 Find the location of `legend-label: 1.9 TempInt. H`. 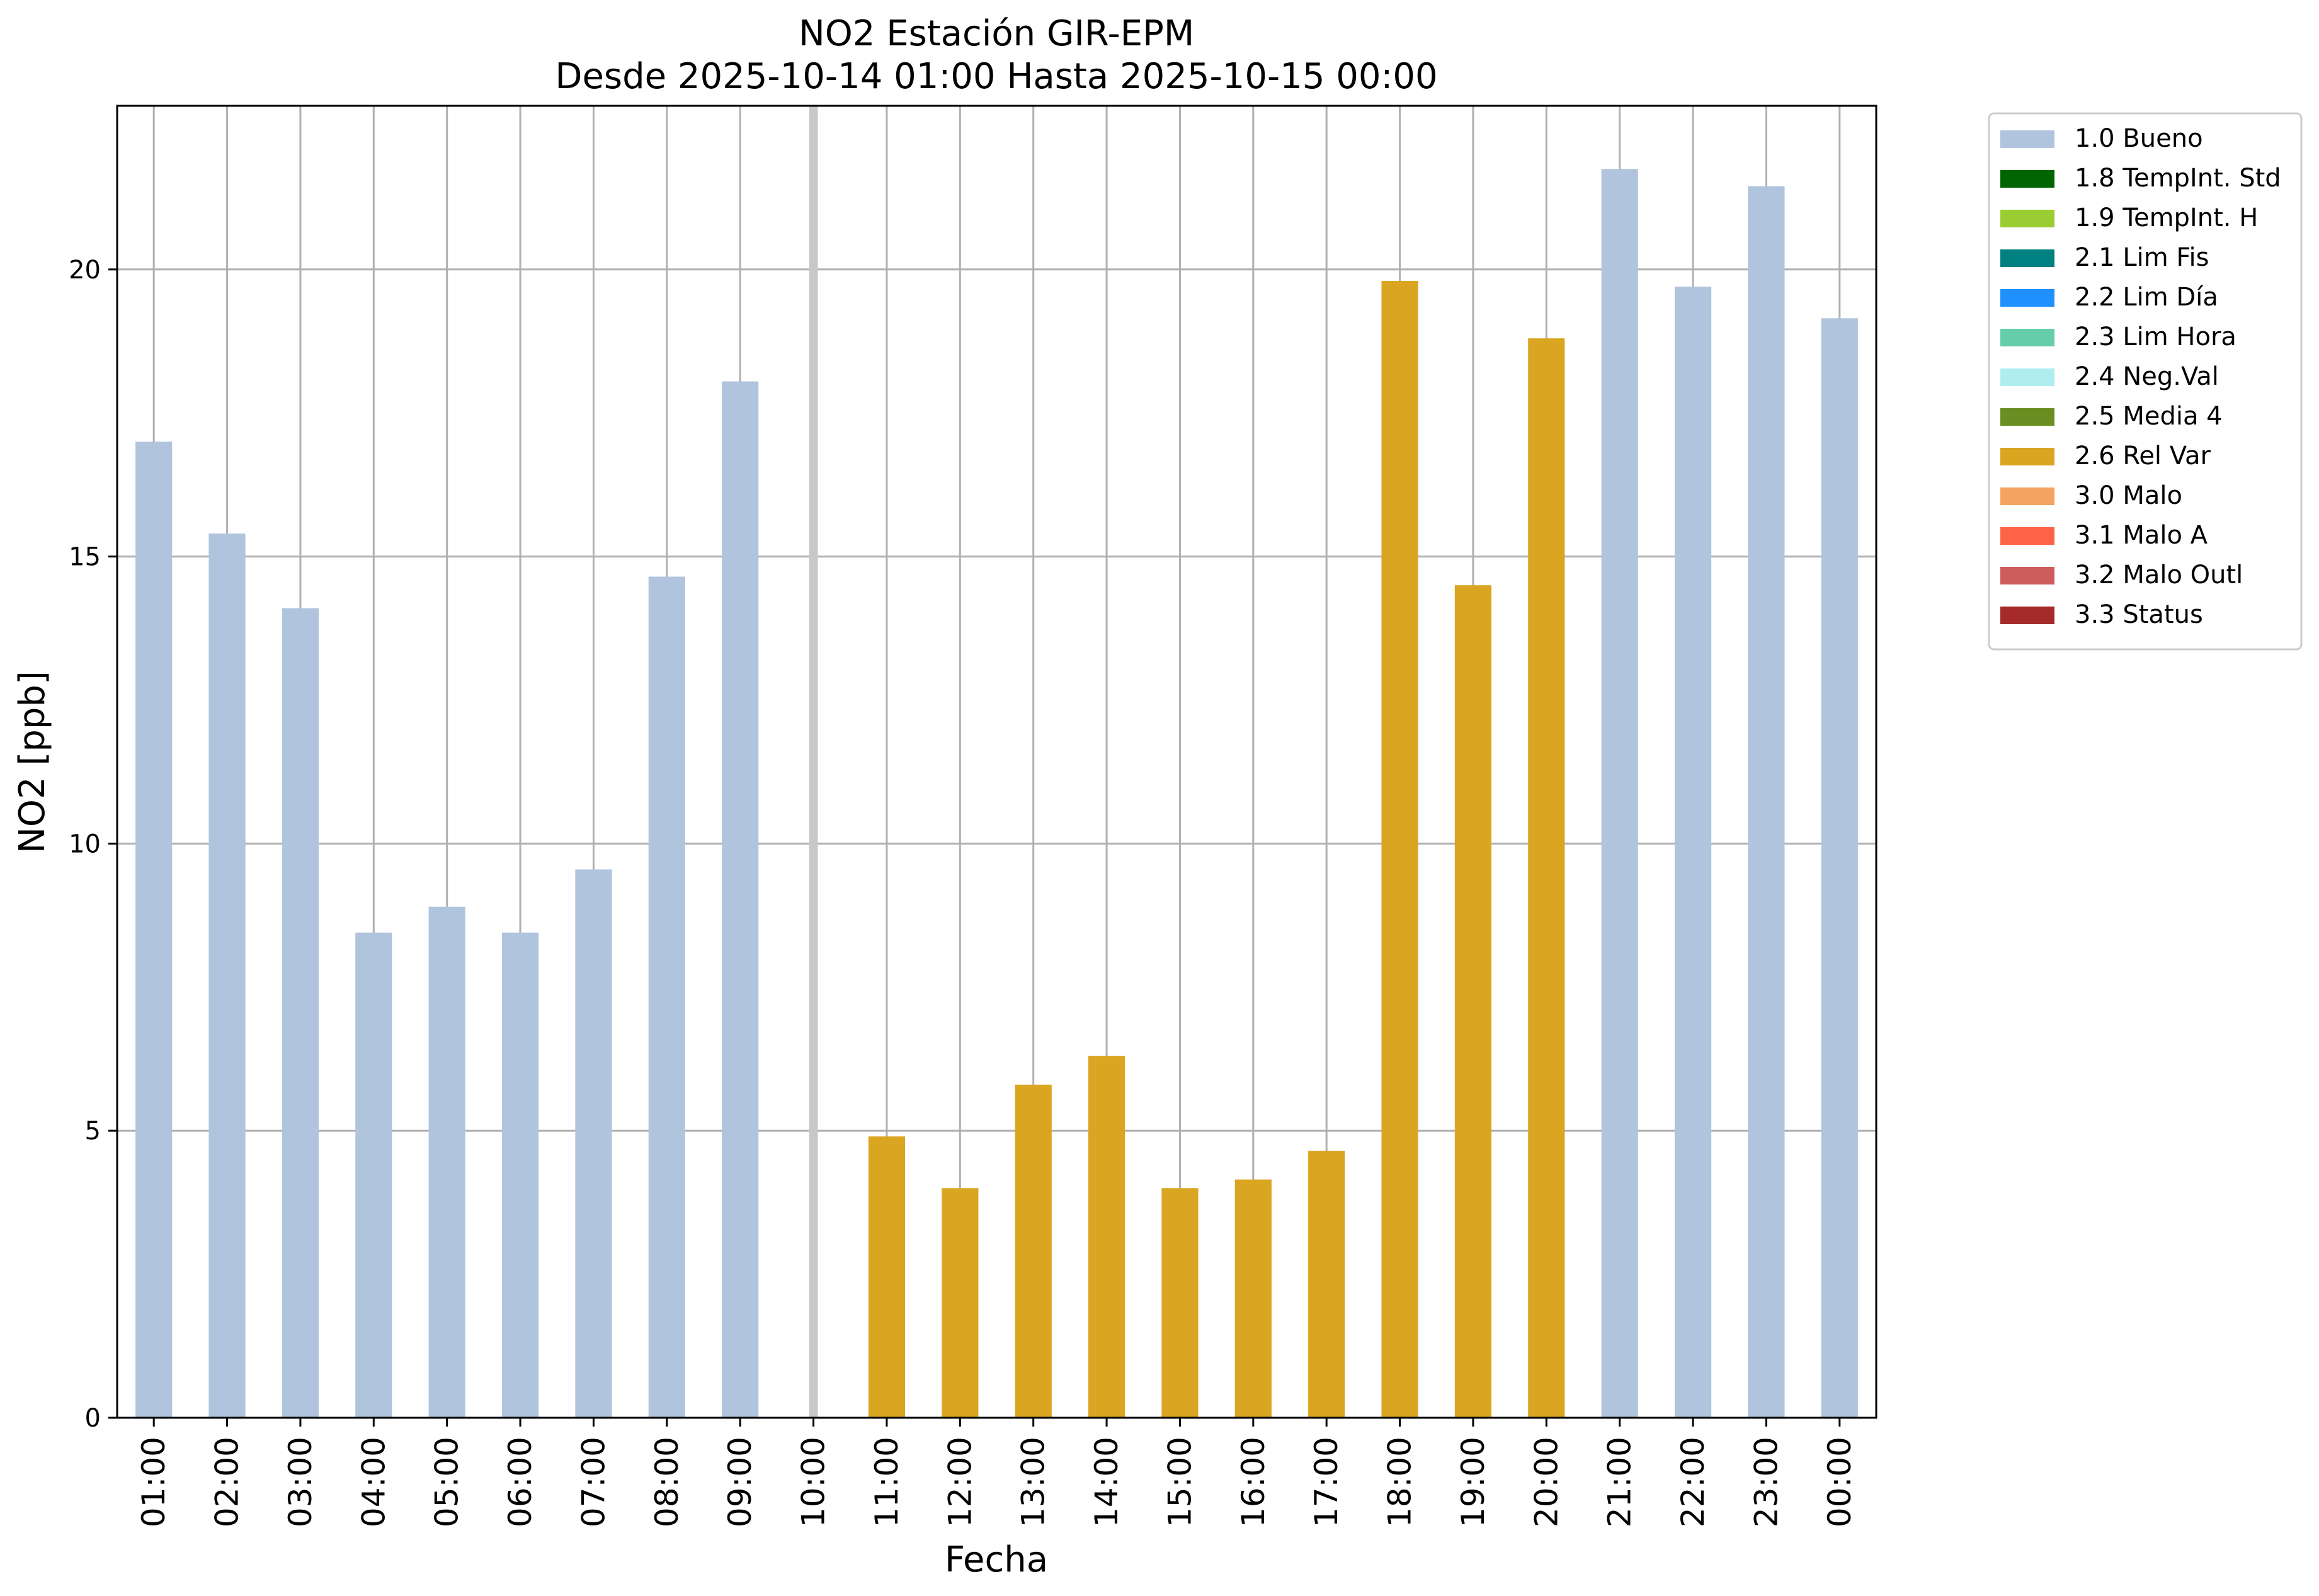

legend-label: 1.9 TempInt. H is located at coordinates (2166, 217).